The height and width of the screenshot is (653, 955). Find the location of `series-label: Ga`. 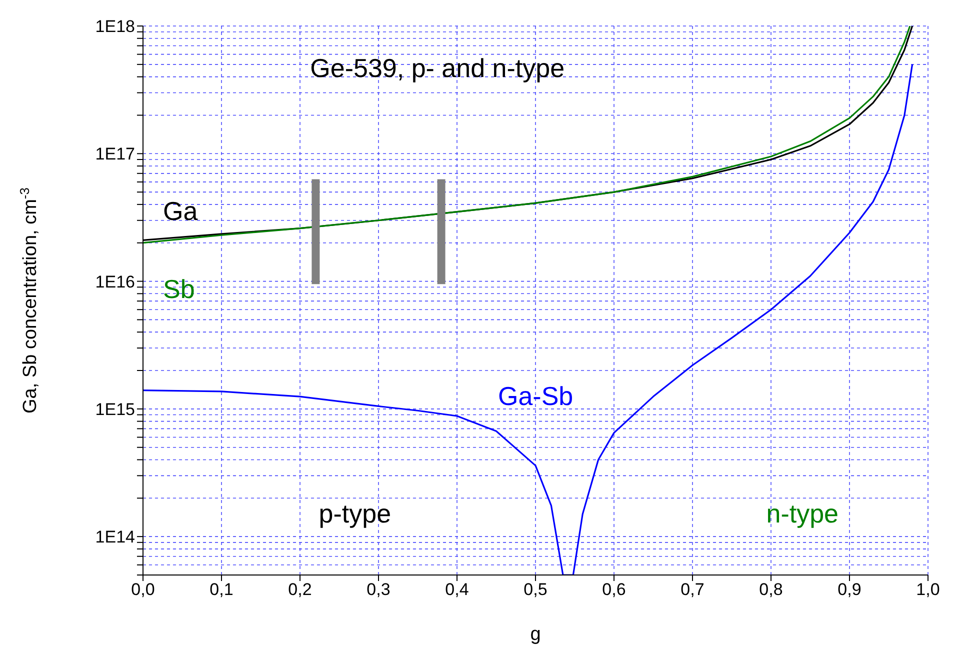

series-label: Ga is located at coordinates (180, 211).